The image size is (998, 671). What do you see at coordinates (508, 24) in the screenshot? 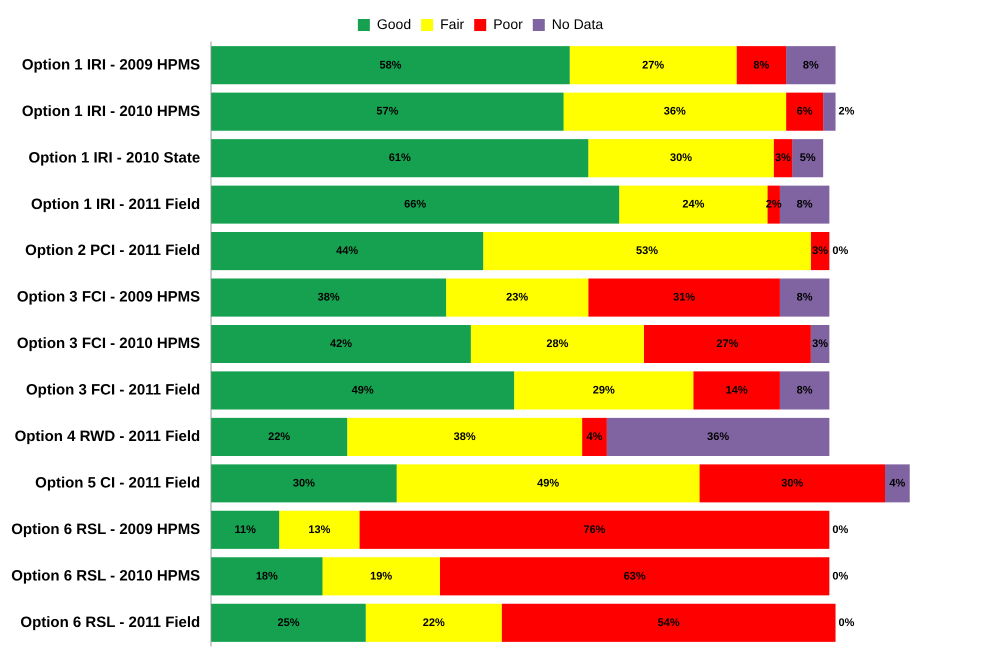
I see `legend-label: Poor` at bounding box center [508, 24].